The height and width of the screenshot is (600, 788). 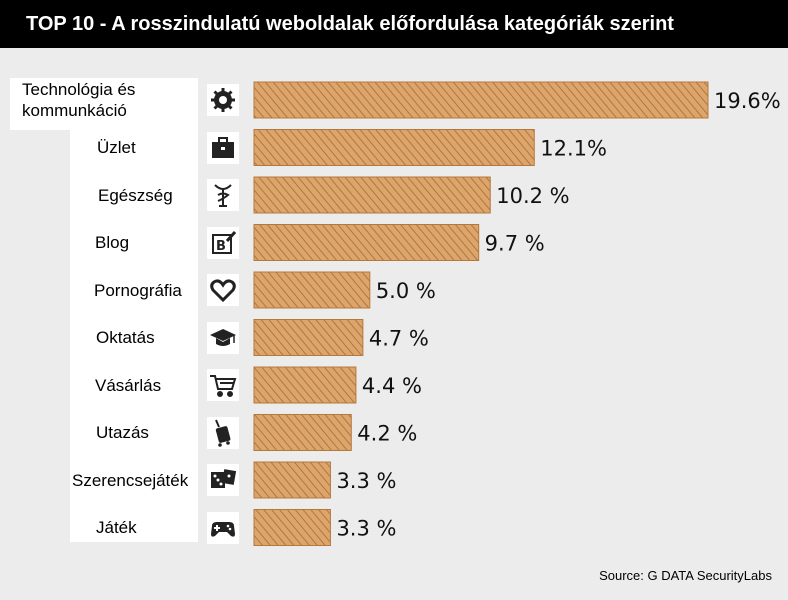 I want to click on value-label-1: 19.6%, so click(x=747, y=101).